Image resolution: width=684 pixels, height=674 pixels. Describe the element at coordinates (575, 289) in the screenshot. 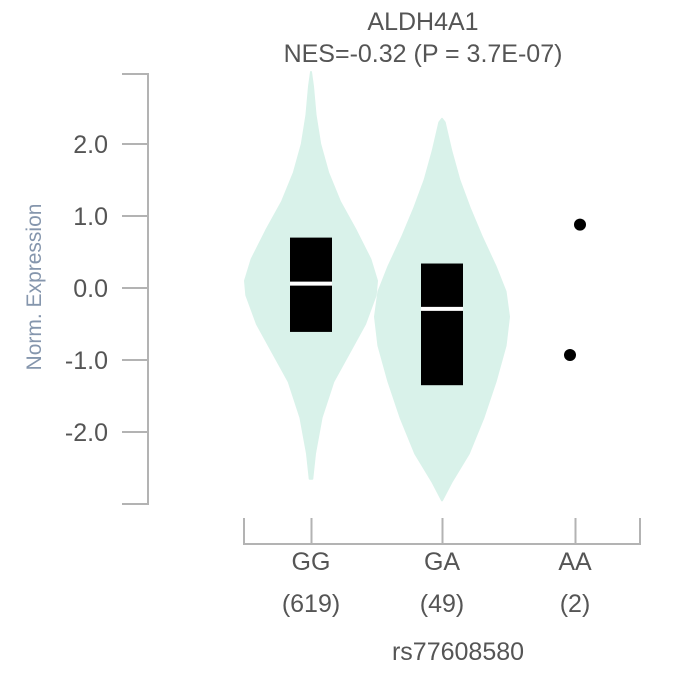

I see `points-layer` at that location.